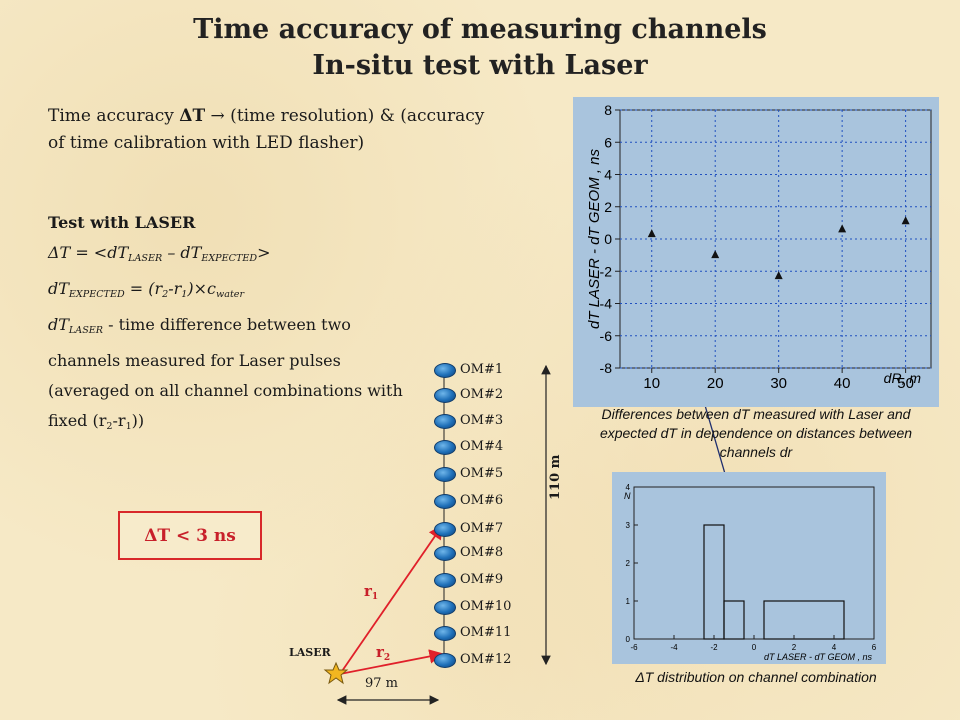 This screenshot has height=720, width=960. Describe the element at coordinates (482, 500) in the screenshot. I see `om-label: OM#6` at that location.